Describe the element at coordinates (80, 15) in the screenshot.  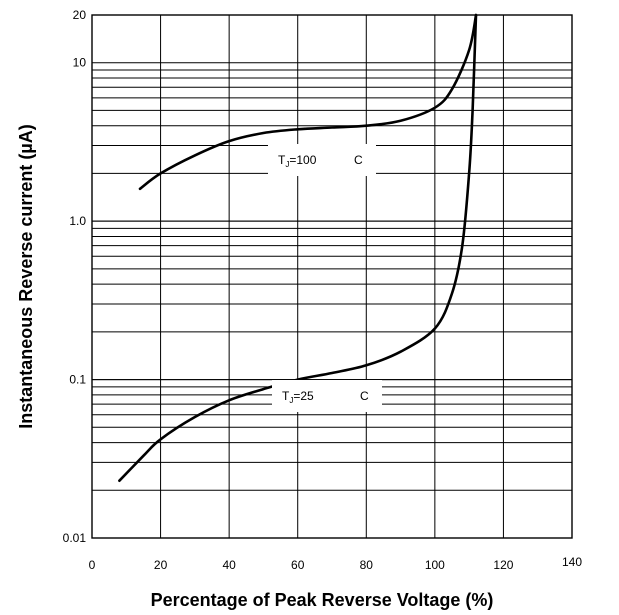
I see `y-tick-label: 20` at that location.